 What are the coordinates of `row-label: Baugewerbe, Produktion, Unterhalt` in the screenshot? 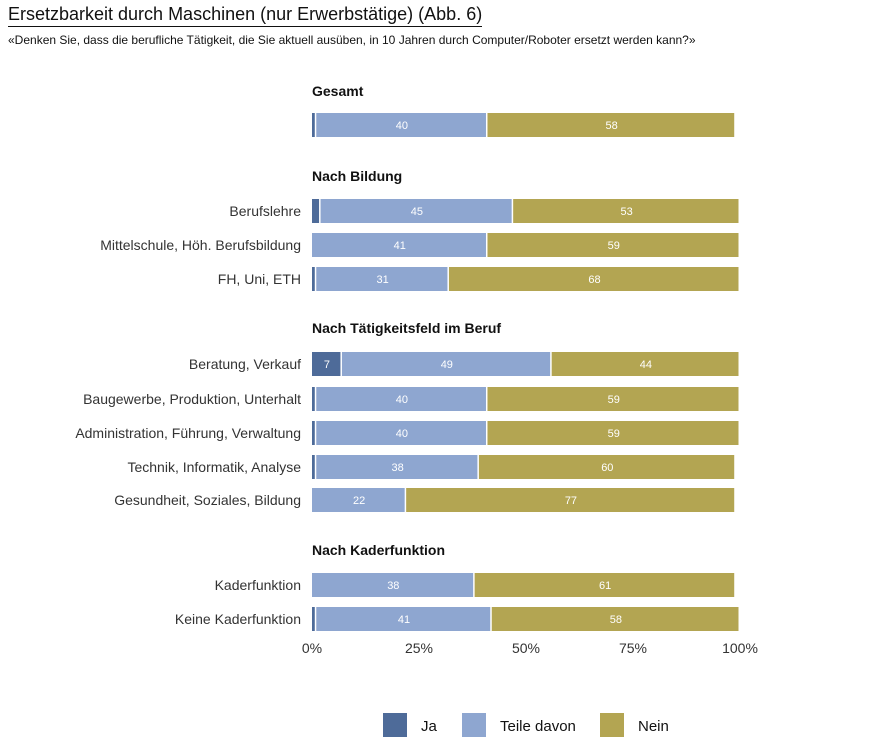 It's located at (192, 399).